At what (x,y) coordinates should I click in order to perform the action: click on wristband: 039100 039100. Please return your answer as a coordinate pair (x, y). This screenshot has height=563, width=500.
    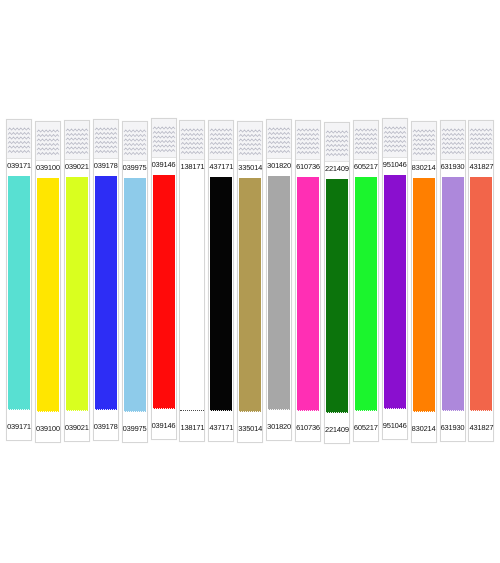
    Looking at the image, I should click on (47, 282).